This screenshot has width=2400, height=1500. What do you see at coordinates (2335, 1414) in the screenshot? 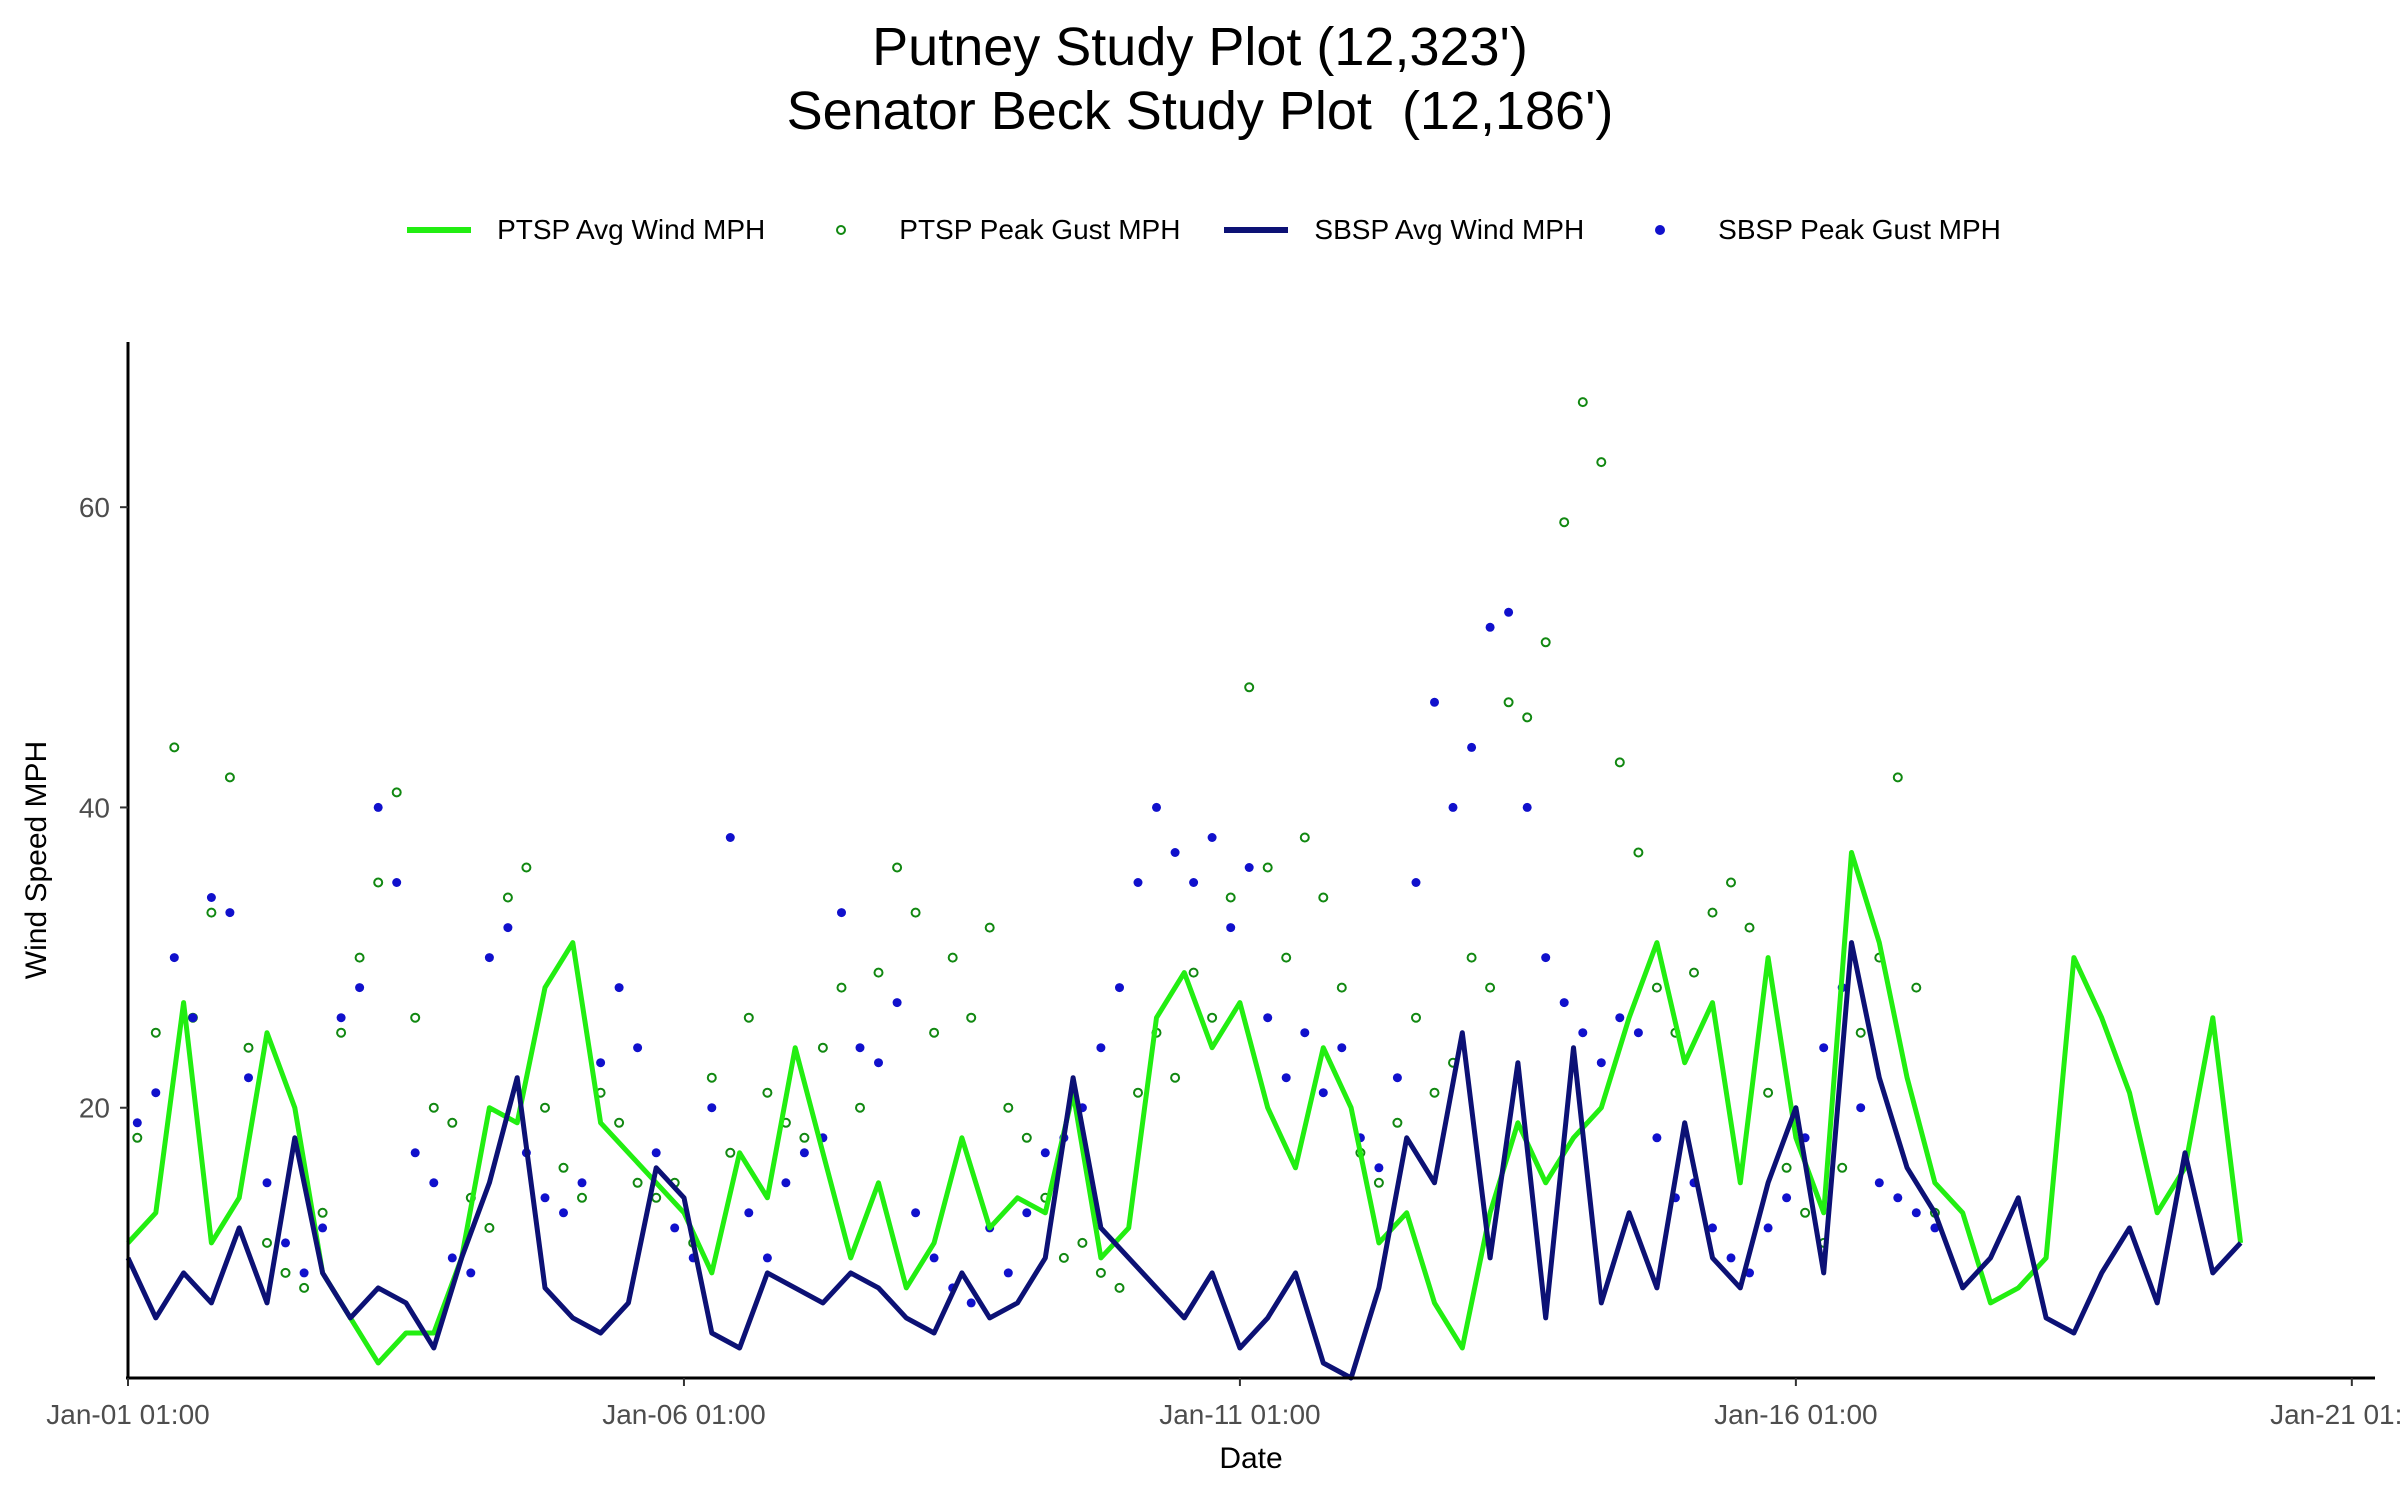
I see `x-tick-label: Jan-21 01:00` at bounding box center [2335, 1414].